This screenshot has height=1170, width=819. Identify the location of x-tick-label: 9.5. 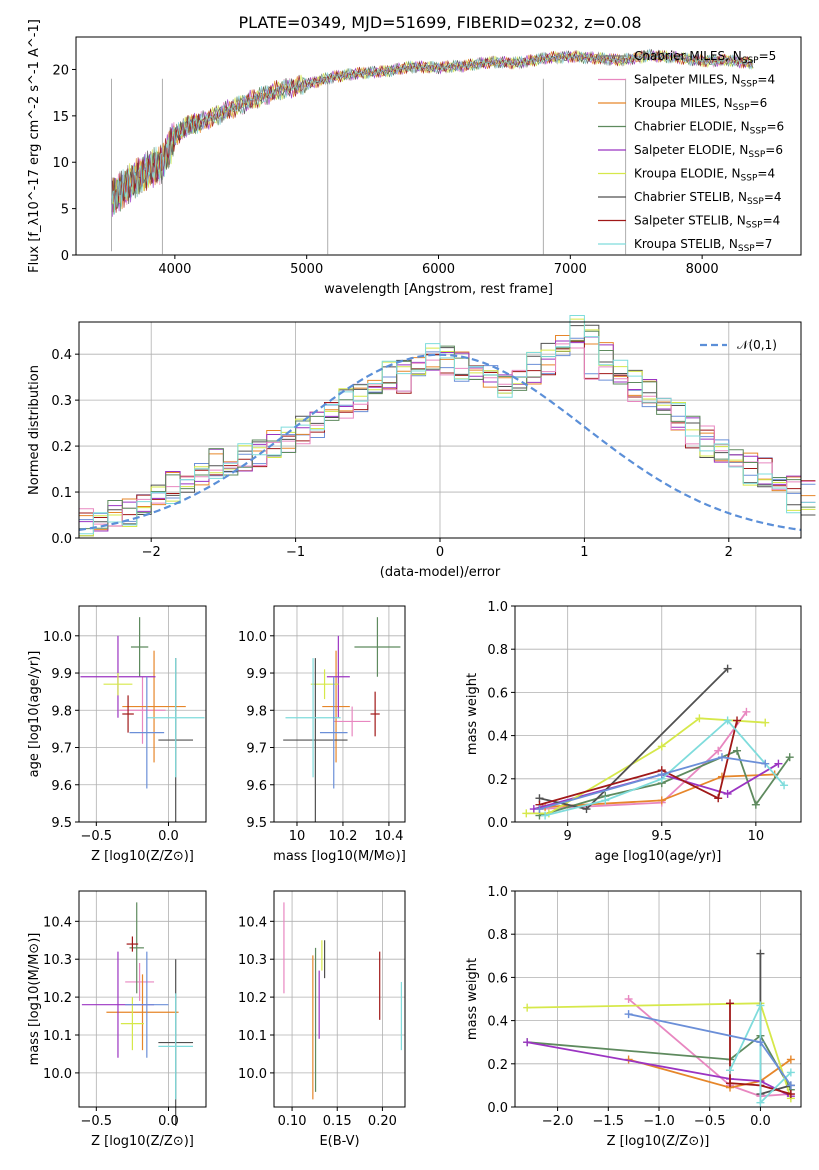
(661, 836).